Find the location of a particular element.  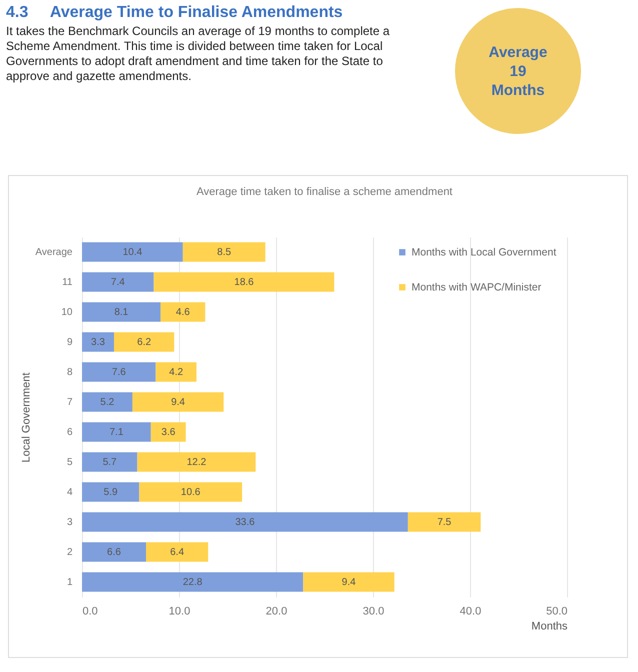

y-tick-label: 9 is located at coordinates (69, 342).